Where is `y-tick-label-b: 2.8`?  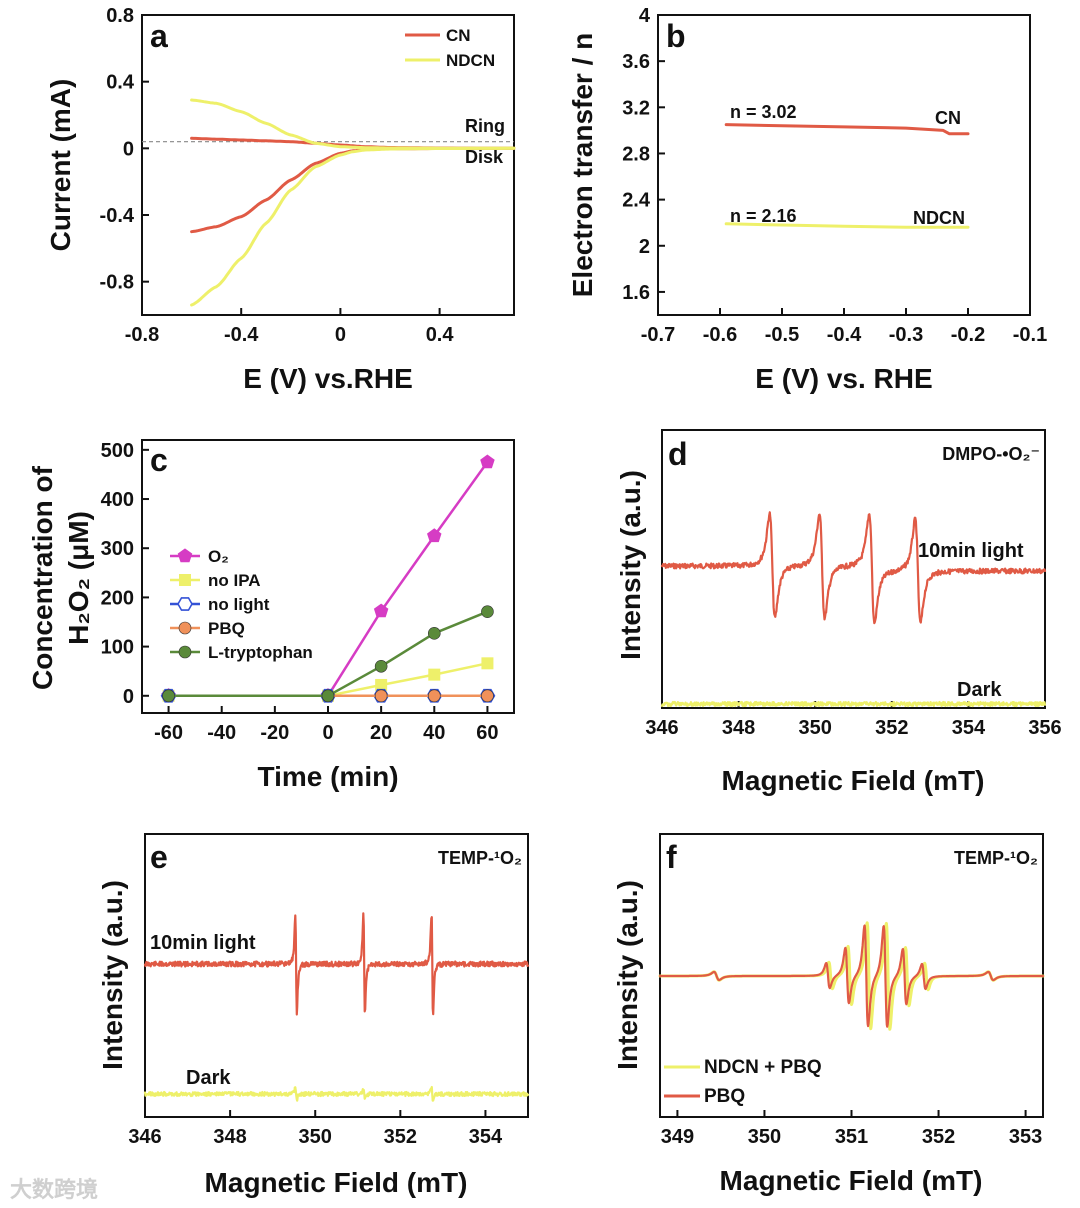
y-tick-label-b: 2.8 is located at coordinates (636, 154).